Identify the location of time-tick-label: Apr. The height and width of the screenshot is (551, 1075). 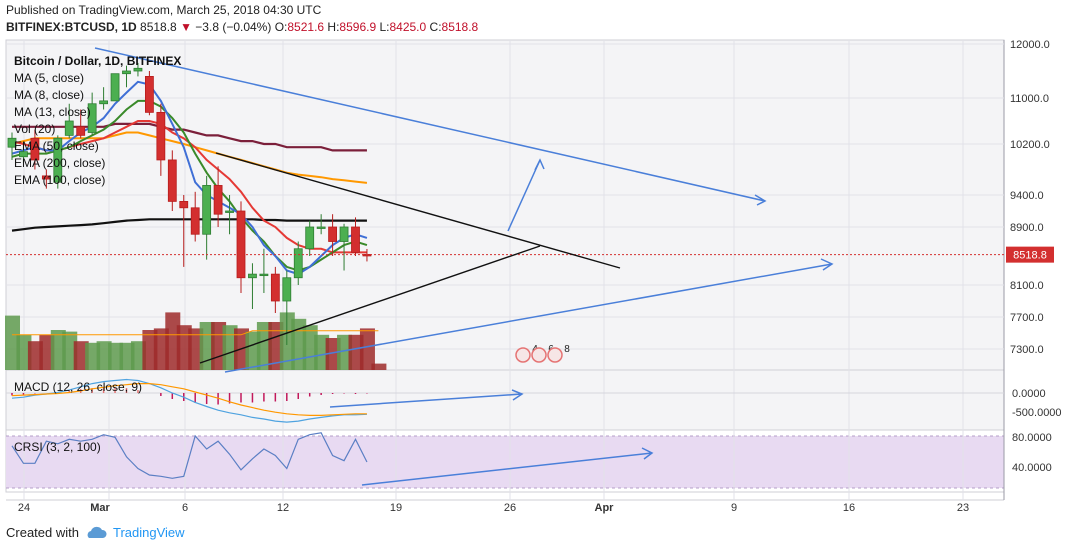
(605, 508).